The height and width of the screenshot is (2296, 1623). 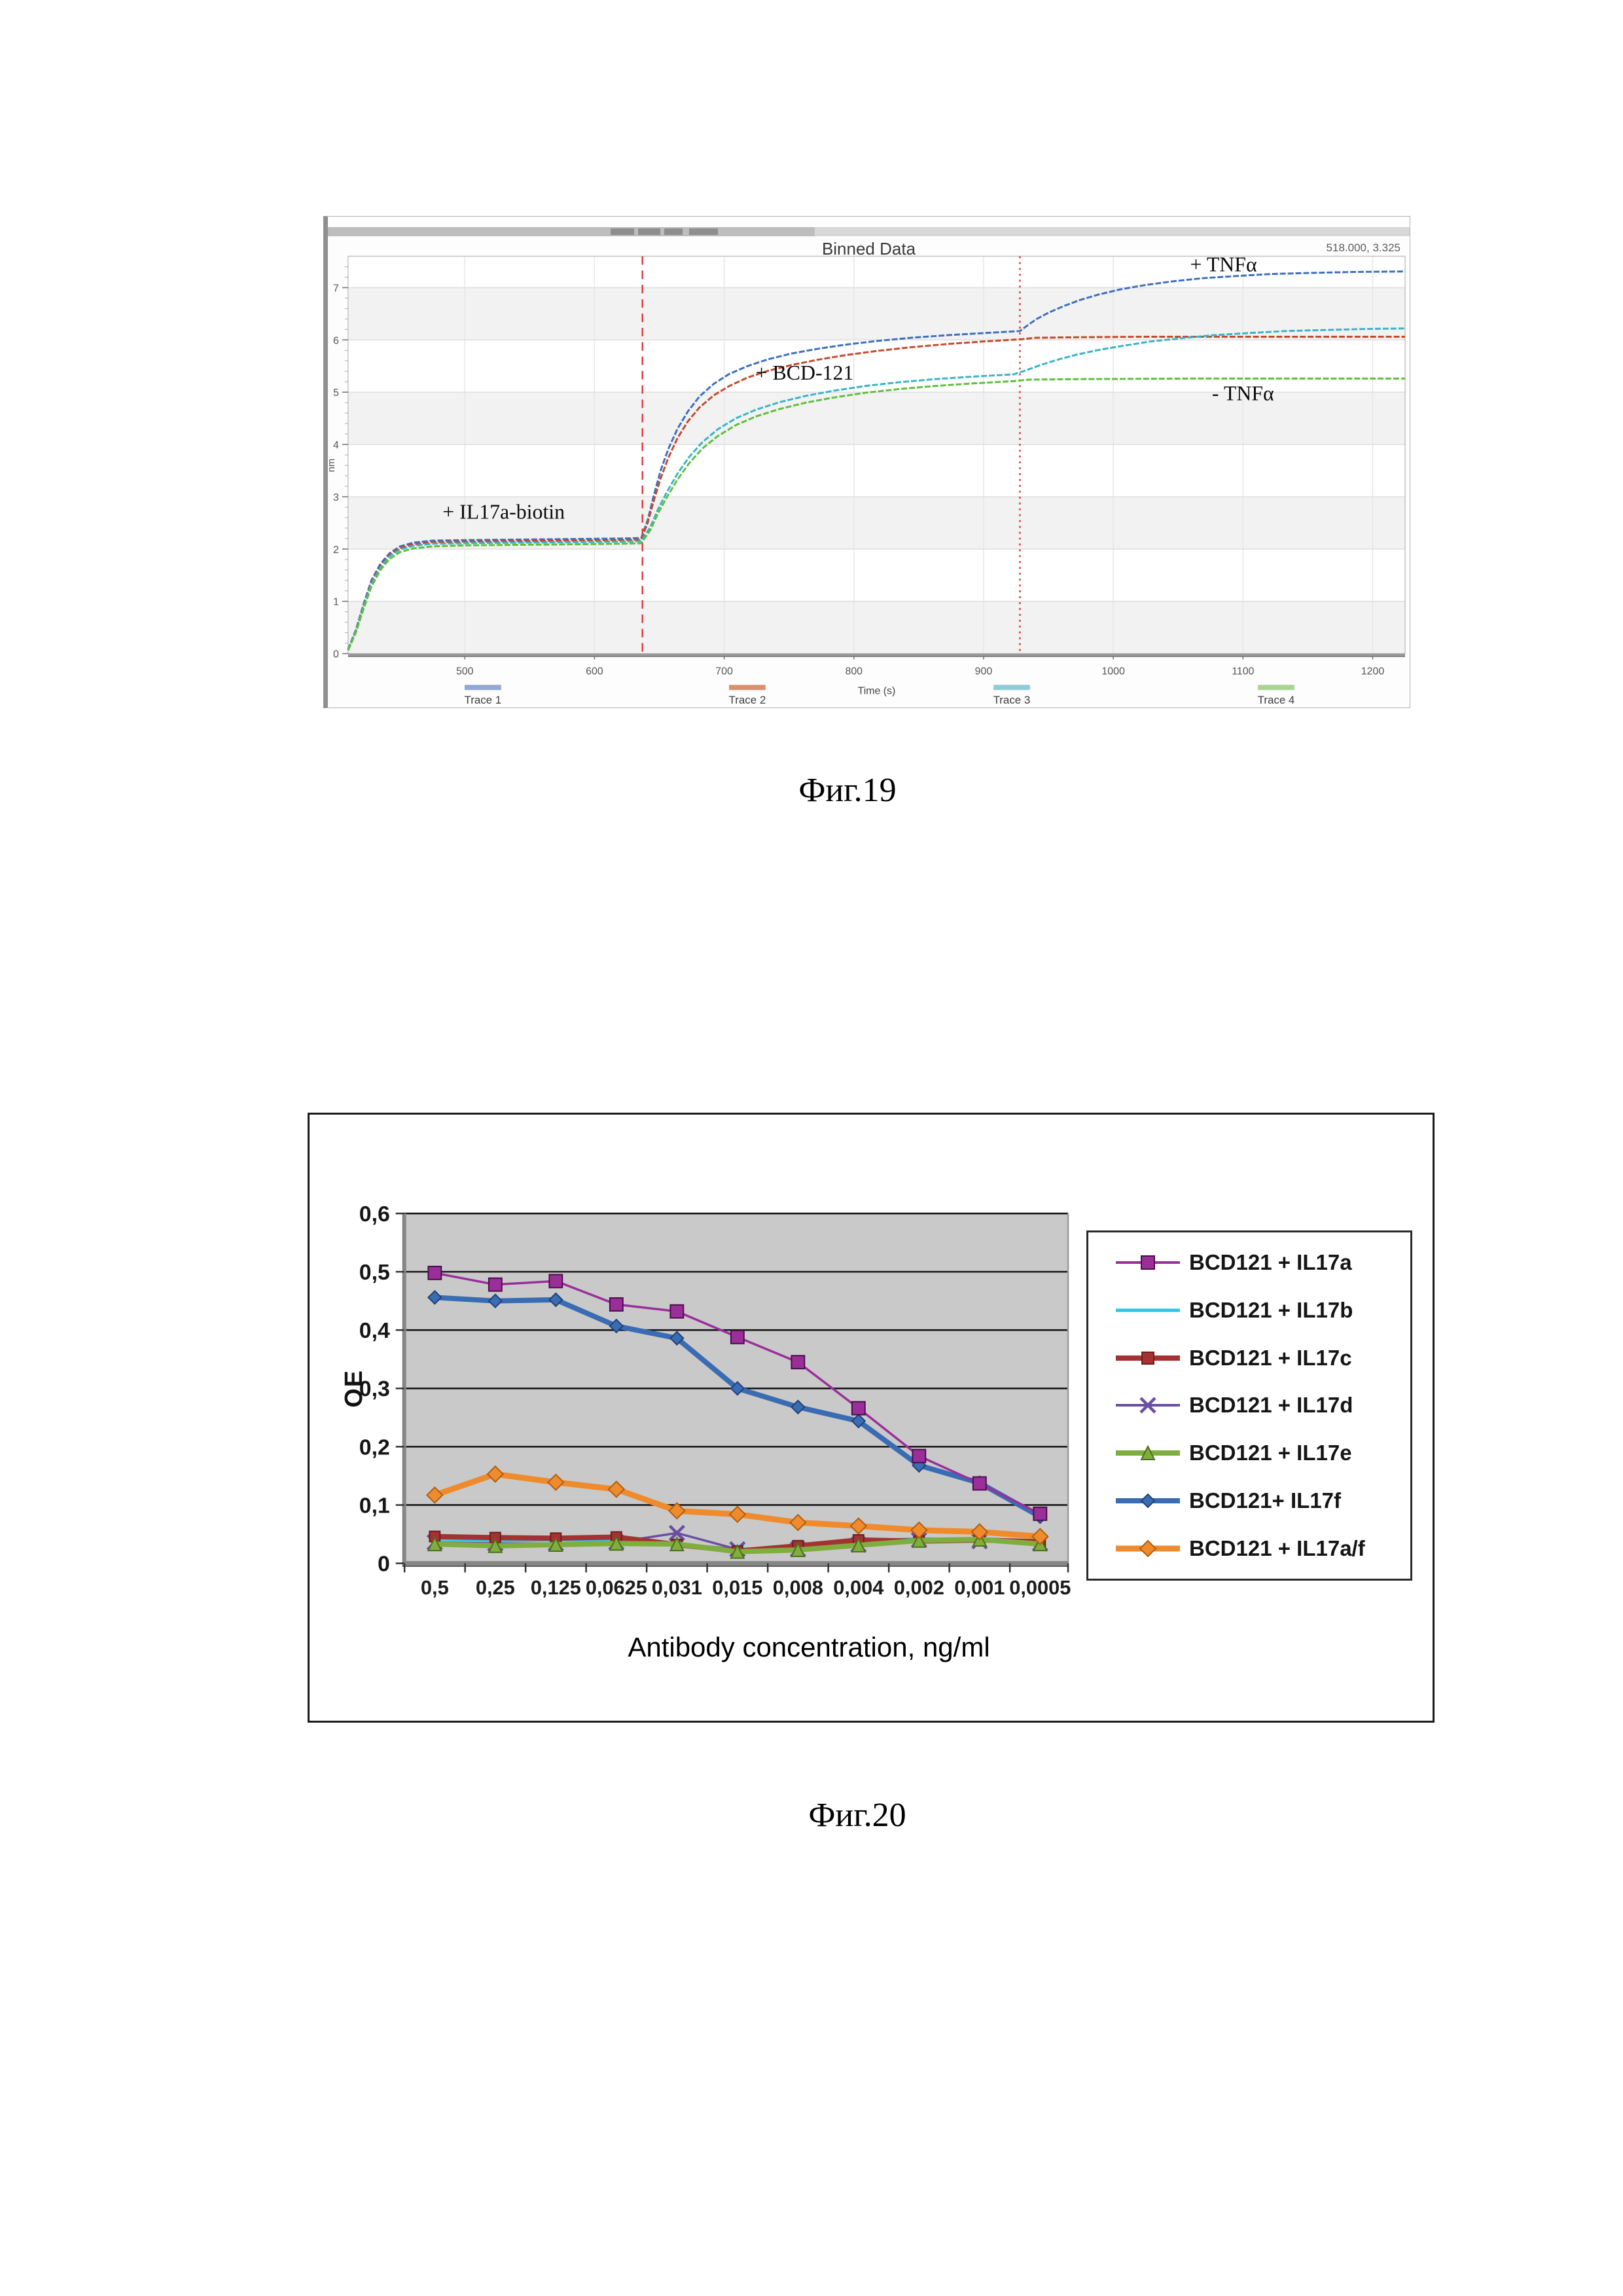 What do you see at coordinates (984, 671) in the screenshot?
I see `fig19-x-tick-label: 900` at bounding box center [984, 671].